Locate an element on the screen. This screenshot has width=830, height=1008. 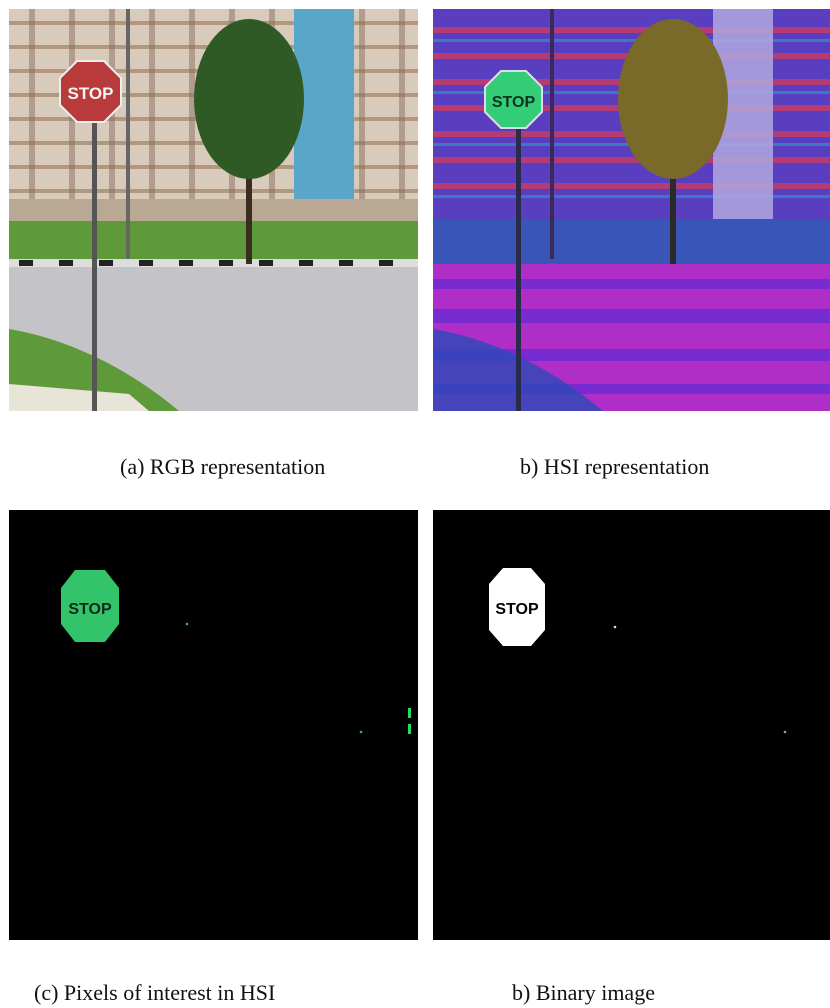
stop-sign-red is located at coordinates (90, 91).